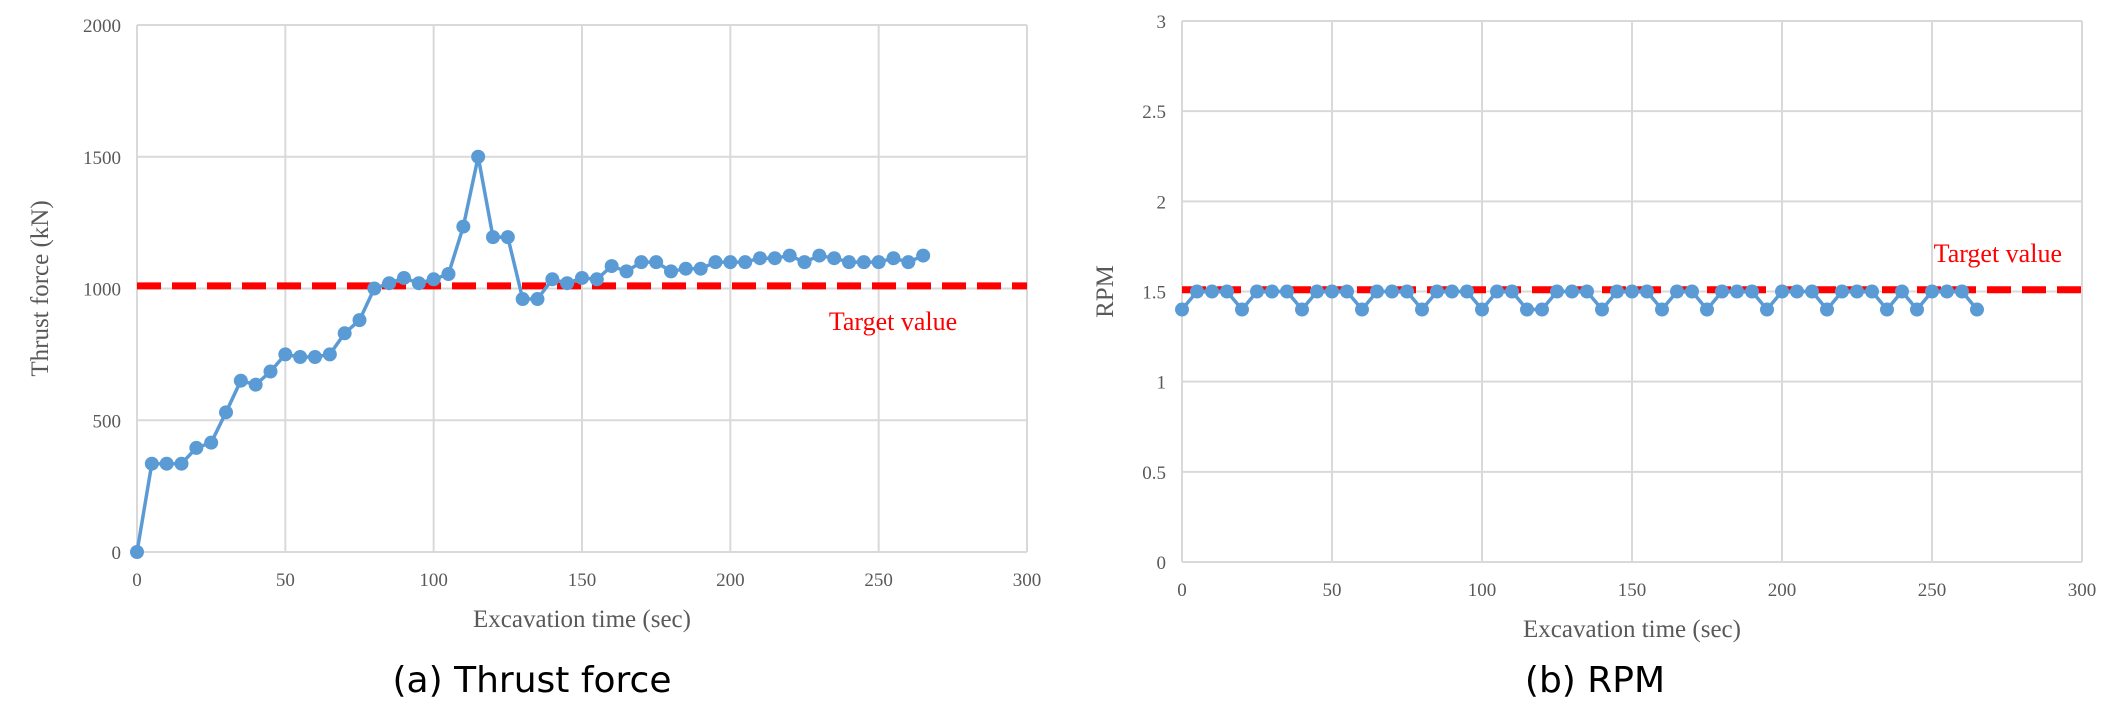 Image resolution: width=2127 pixels, height=714 pixels. Describe the element at coordinates (102, 290) in the screenshot. I see `y-tick-label: 1000` at that location.